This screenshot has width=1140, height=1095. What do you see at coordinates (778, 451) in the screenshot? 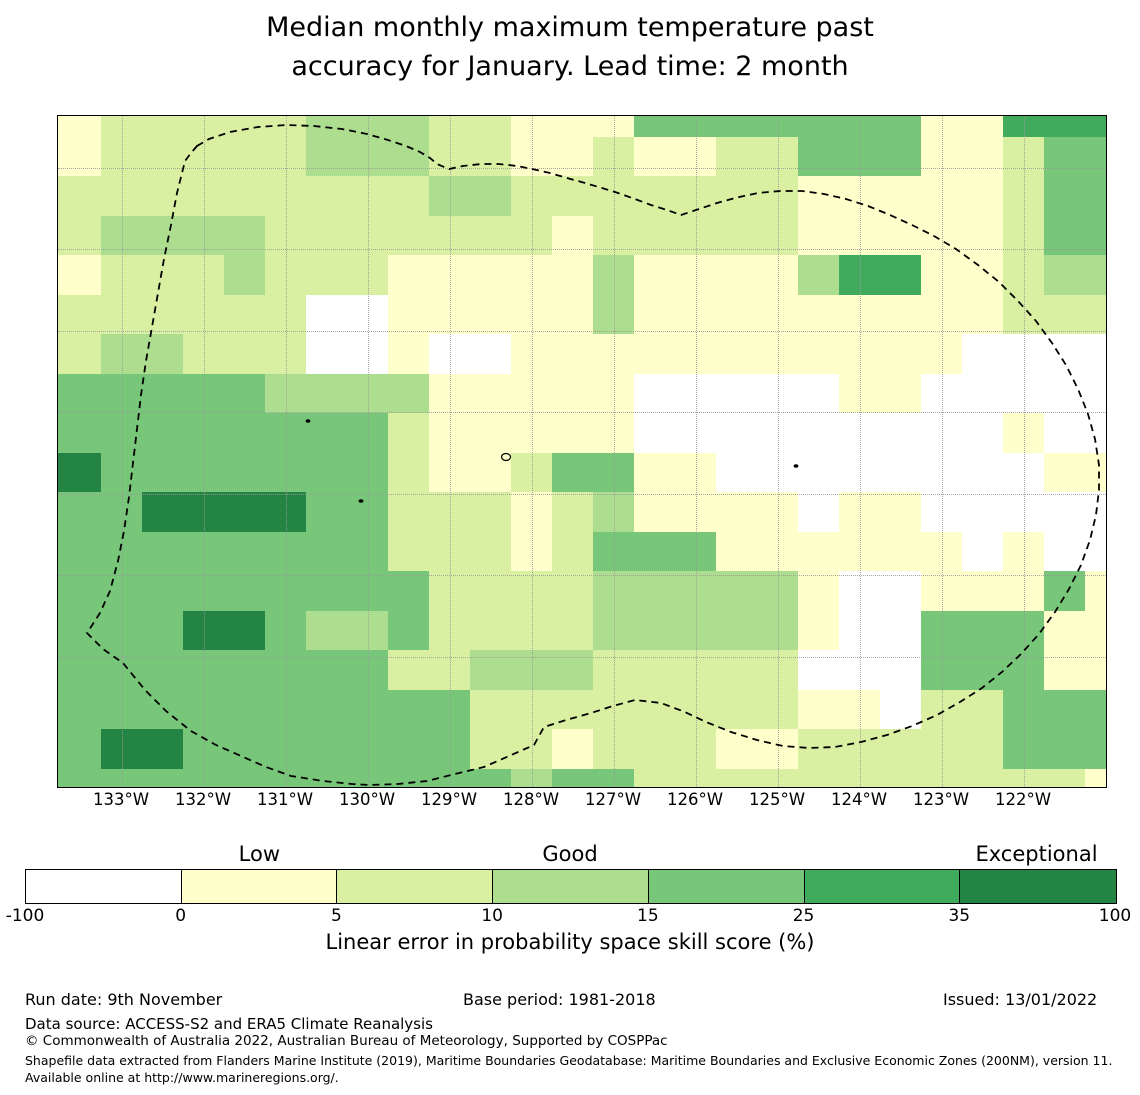
I see `gridline-vertical` at bounding box center [778, 451].